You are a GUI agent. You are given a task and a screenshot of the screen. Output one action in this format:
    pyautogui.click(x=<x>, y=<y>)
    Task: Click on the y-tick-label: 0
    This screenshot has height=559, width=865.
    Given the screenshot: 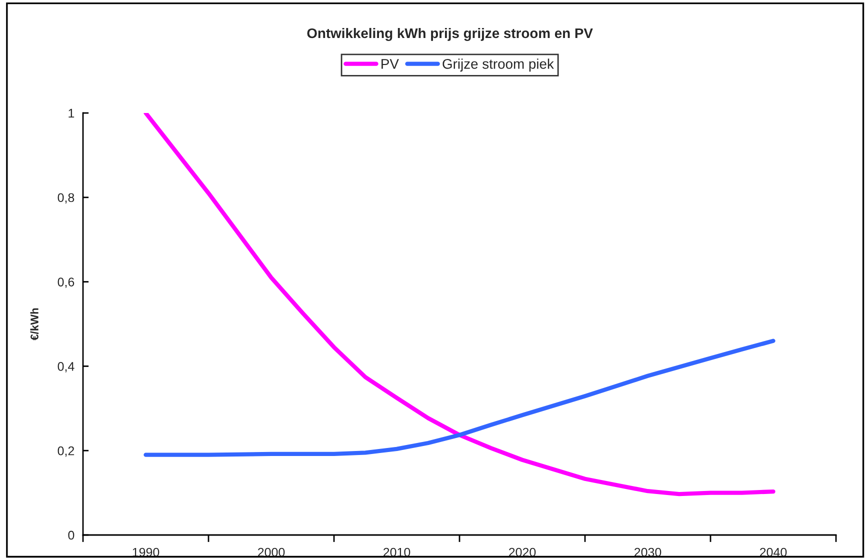 What is the action you would take?
    pyautogui.click(x=71, y=535)
    